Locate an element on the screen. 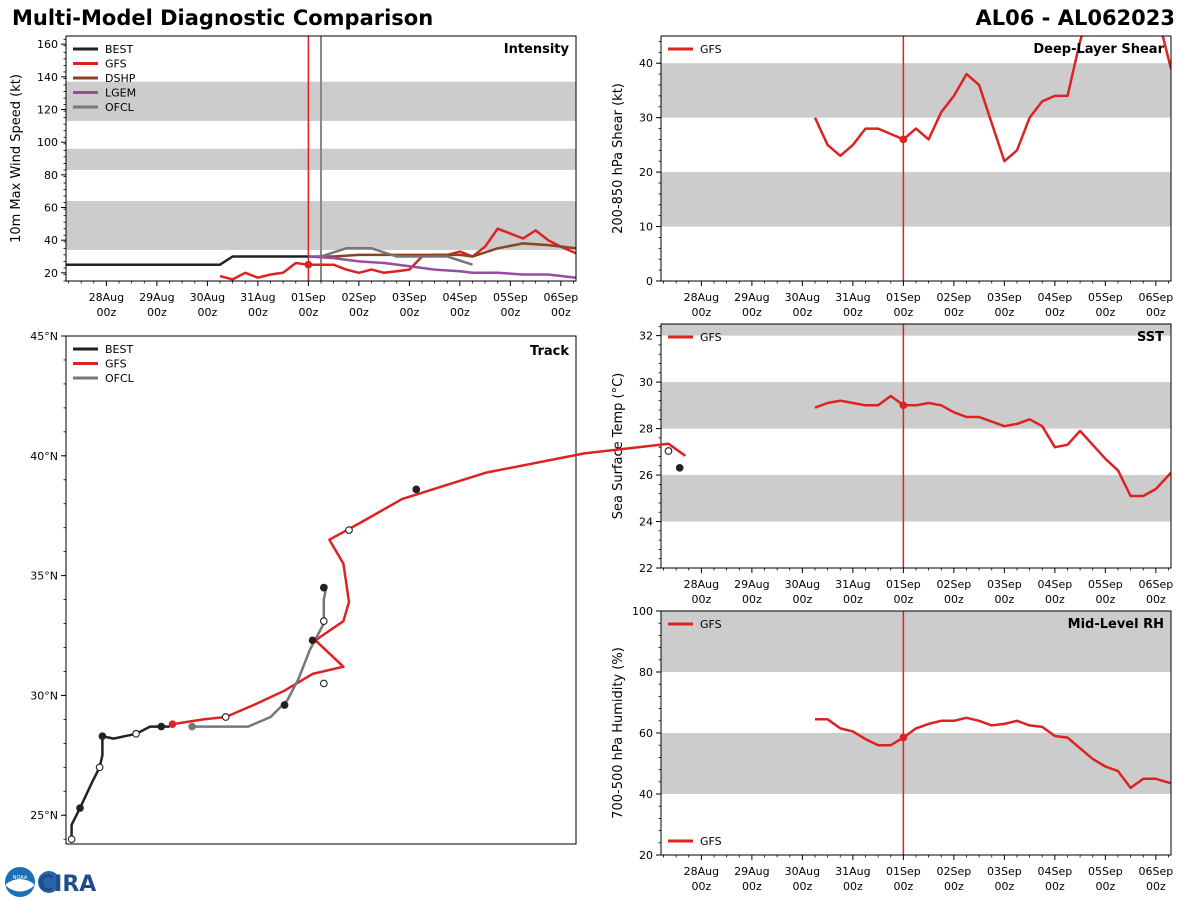 Image resolution: width=1200 pixels, height=900 pixels. track-ytick-label: 40°N is located at coordinates (44, 456).